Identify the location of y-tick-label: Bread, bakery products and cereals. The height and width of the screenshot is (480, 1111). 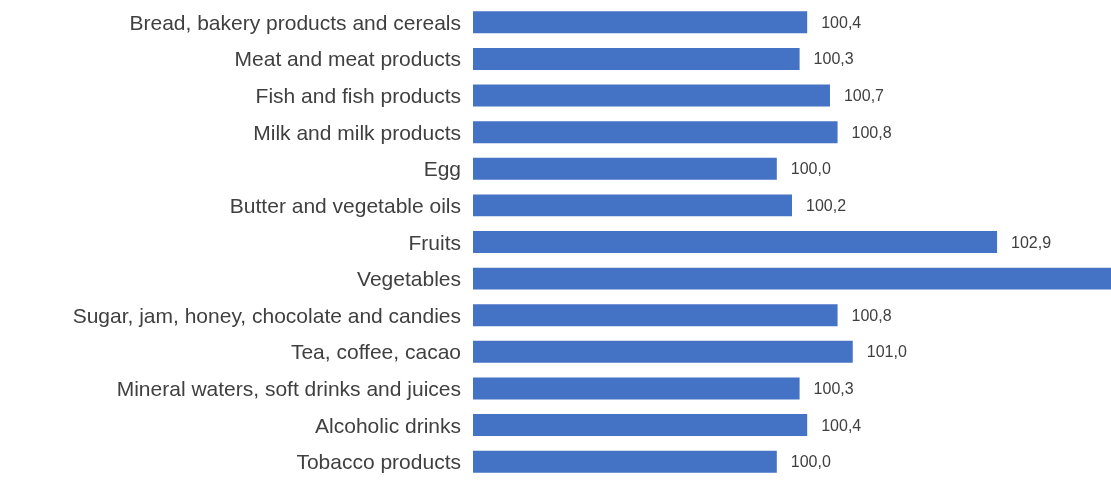
(295, 22).